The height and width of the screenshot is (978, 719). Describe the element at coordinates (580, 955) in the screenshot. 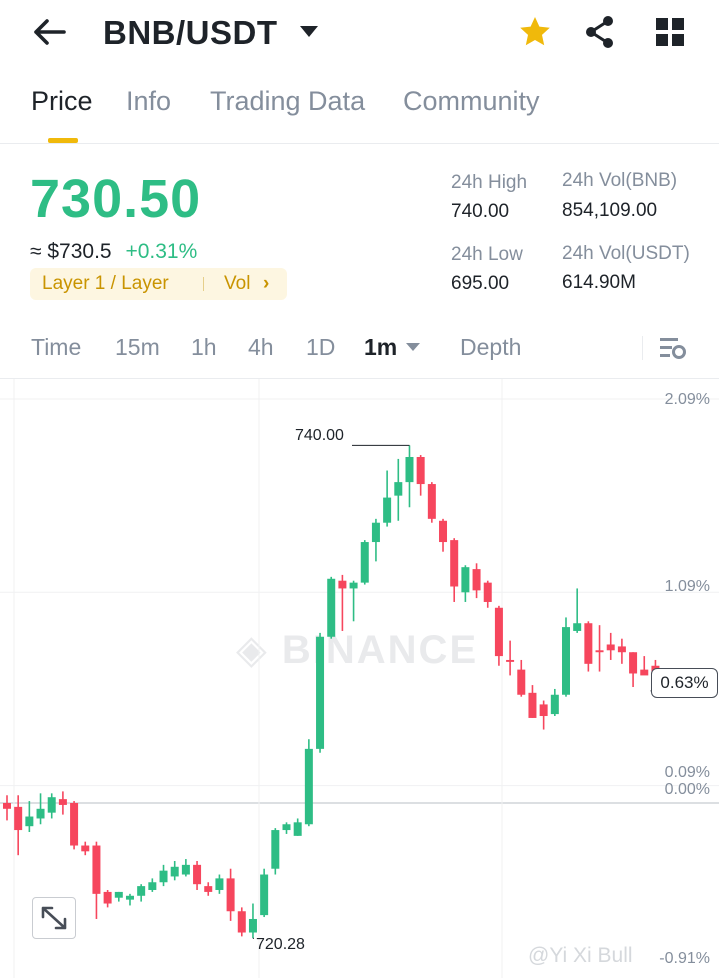

I see `watermark-credit: @Yi Xi Bull` at that location.